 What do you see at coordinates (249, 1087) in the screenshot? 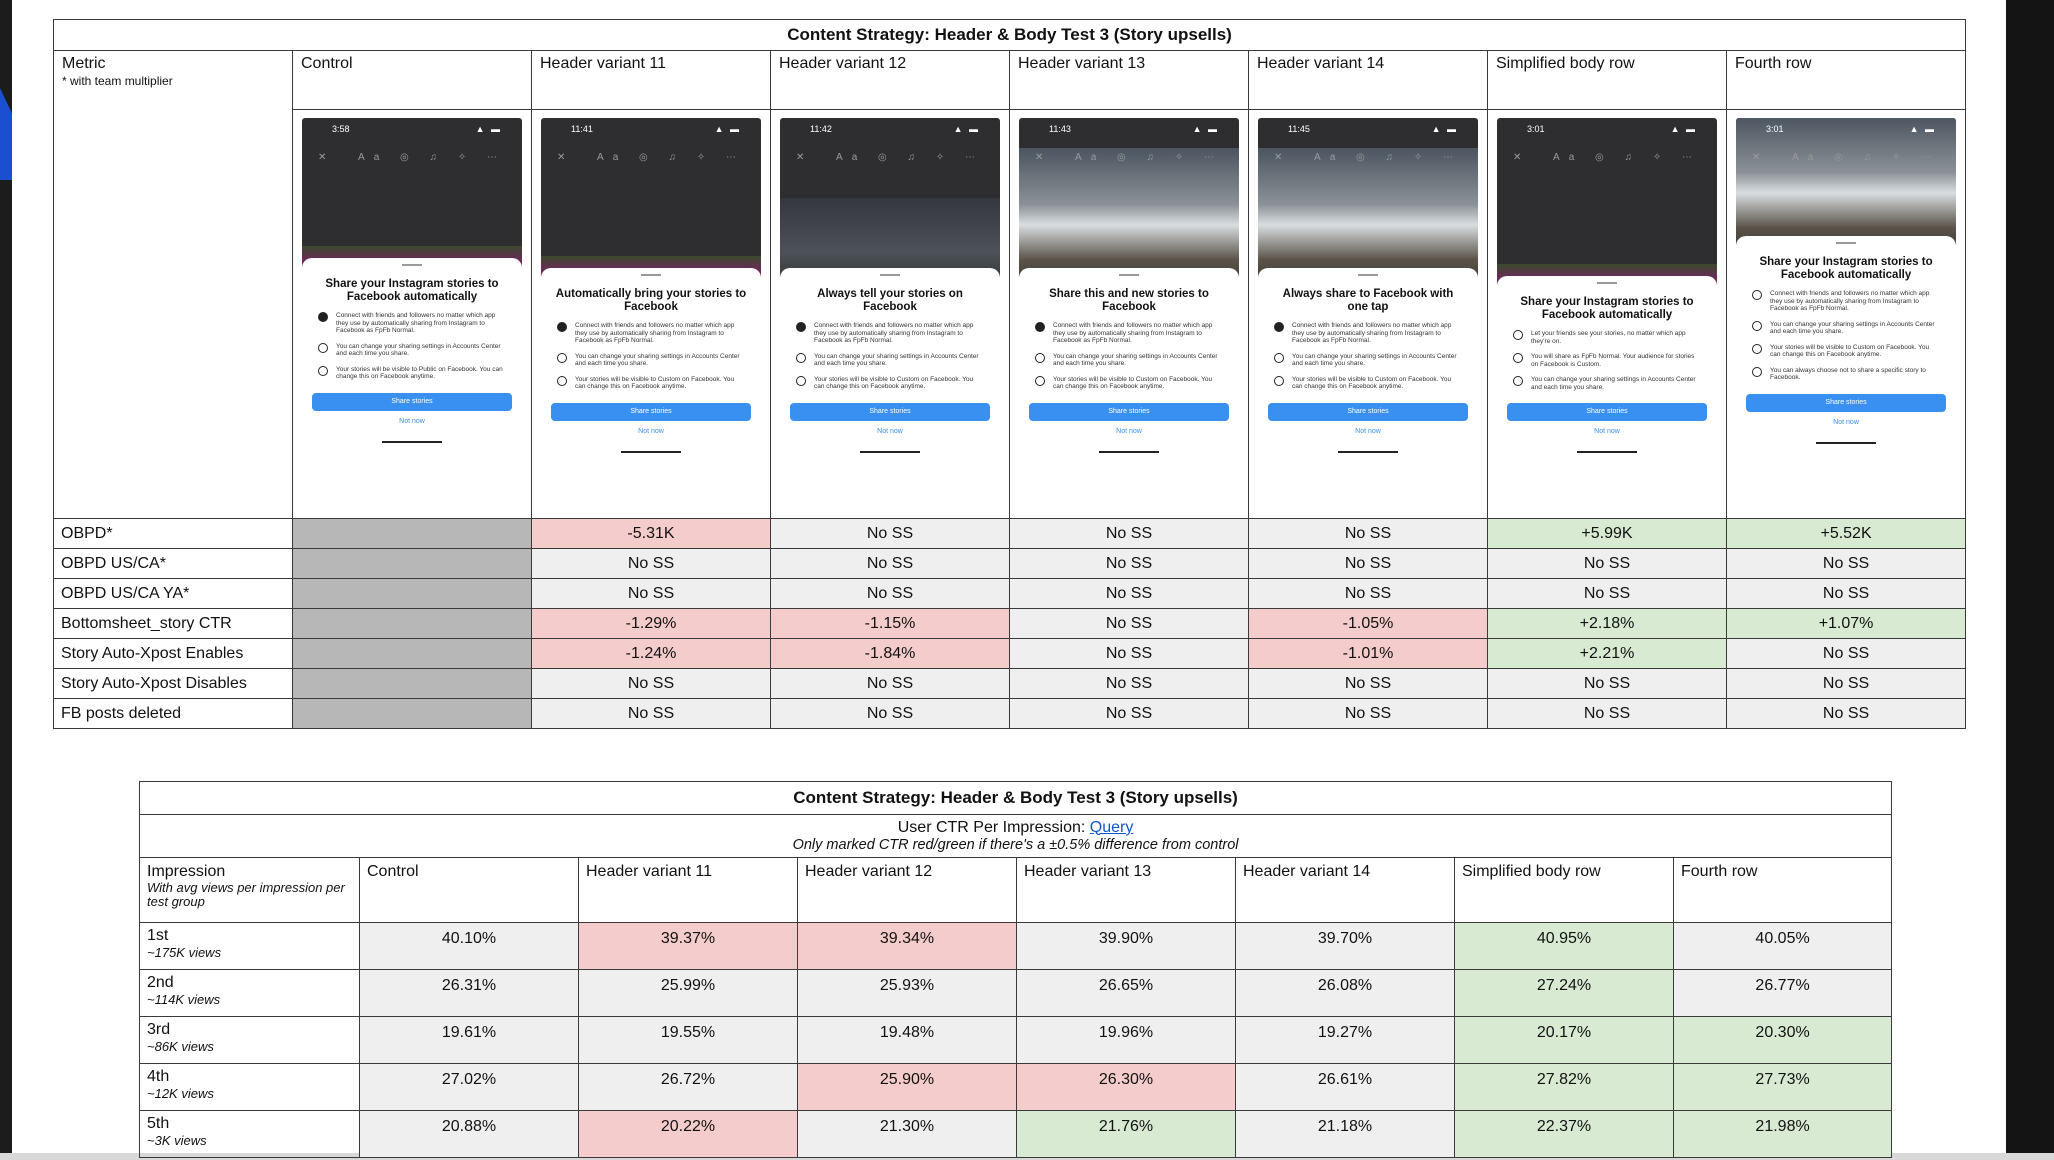
I see `impression-label: 4th ~12K views` at bounding box center [249, 1087].